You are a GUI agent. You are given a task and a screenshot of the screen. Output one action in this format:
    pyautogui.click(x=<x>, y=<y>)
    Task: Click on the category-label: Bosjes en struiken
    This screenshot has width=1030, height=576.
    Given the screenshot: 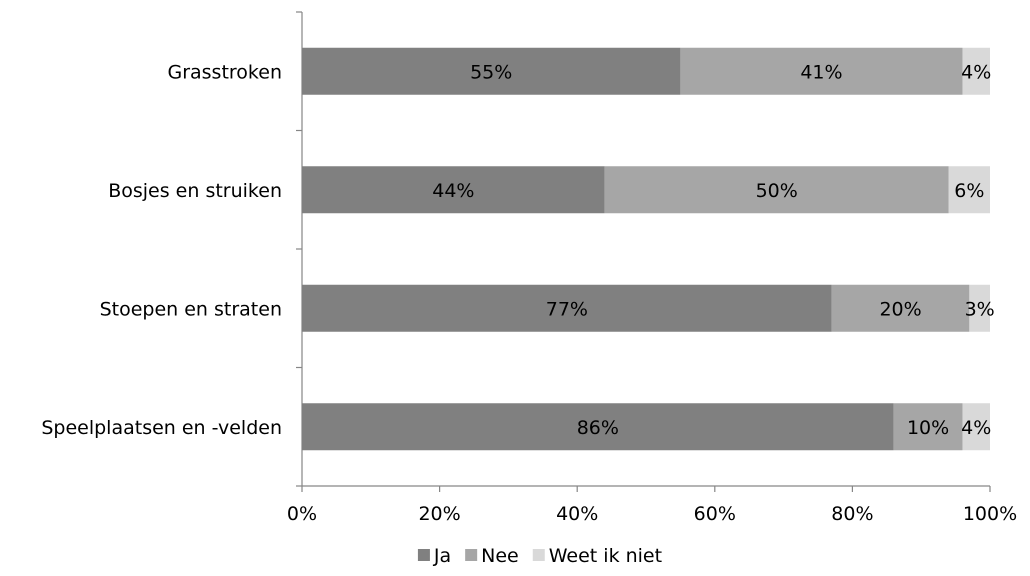 What is the action you would take?
    pyautogui.click(x=195, y=191)
    